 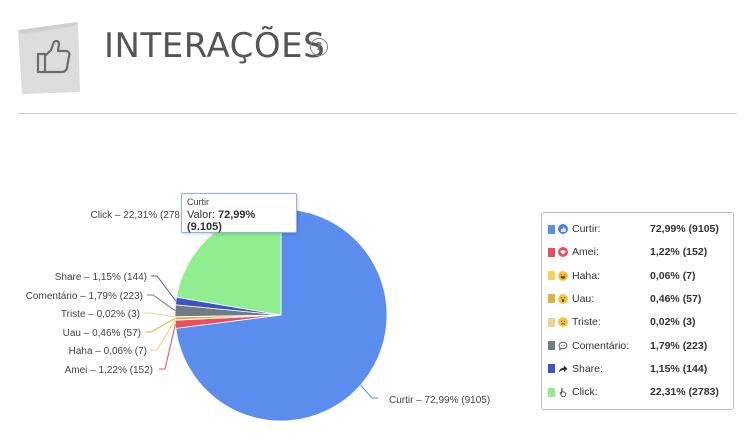 I want to click on legend-item-amei: Amei: 1,22% (152), so click(x=639, y=252).